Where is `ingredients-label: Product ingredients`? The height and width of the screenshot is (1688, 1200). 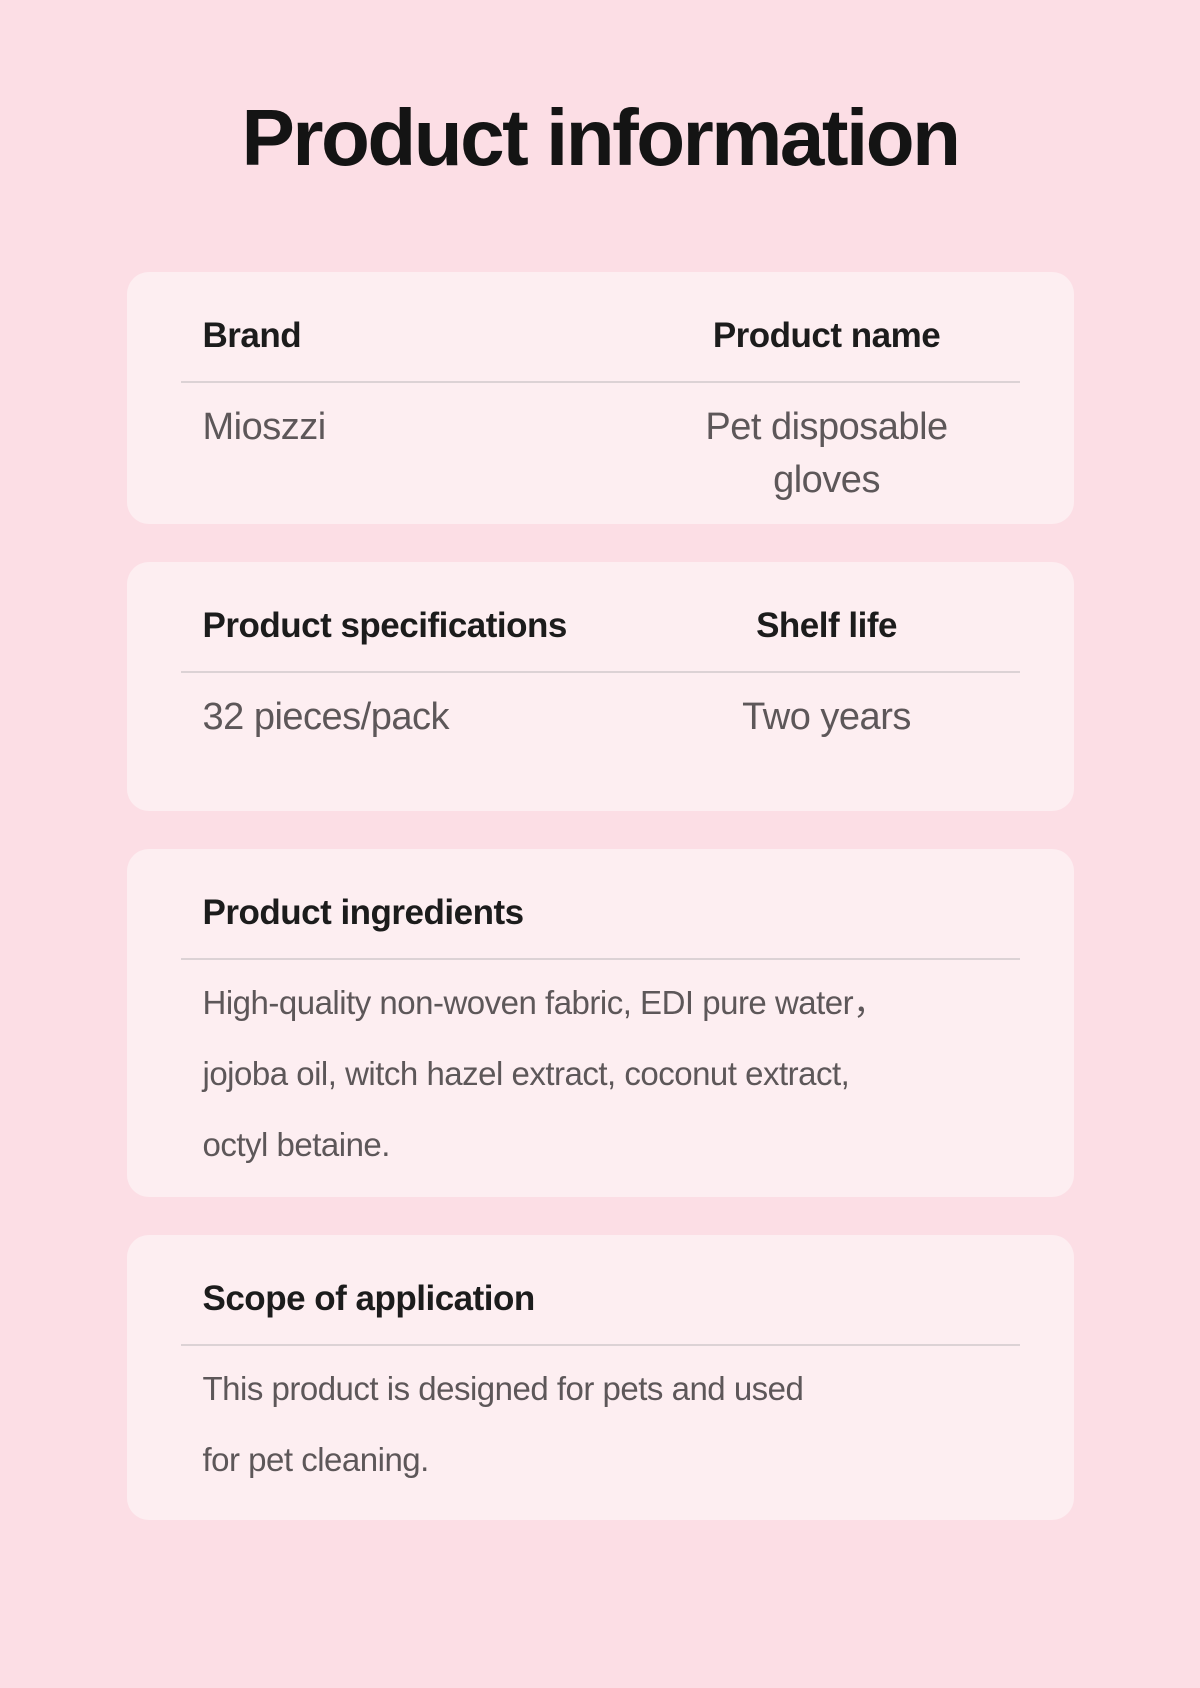 ingredients-label: Product ingredients is located at coordinates (363, 912).